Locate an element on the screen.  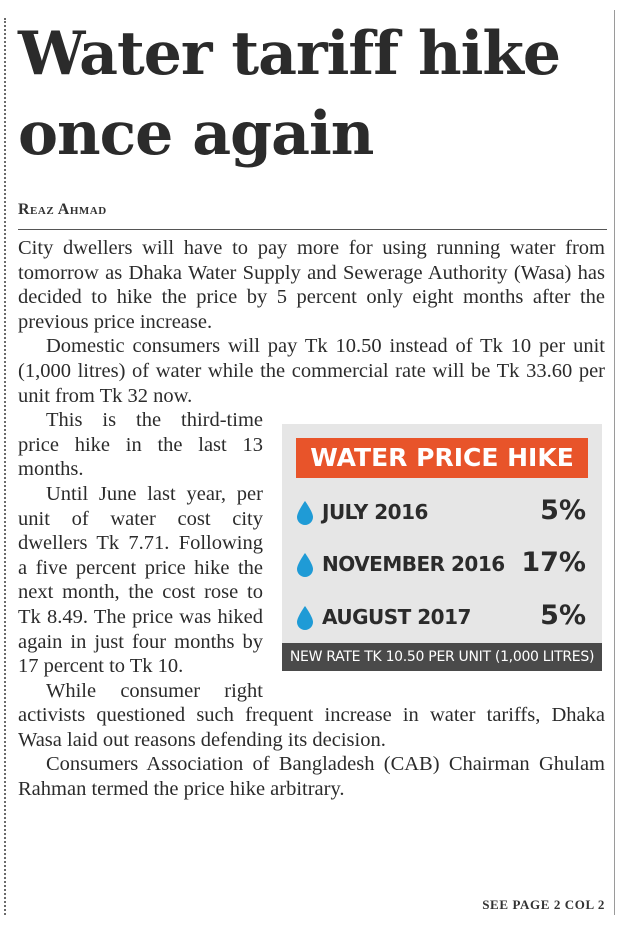
right-column-rule is located at coordinates (614, 462).